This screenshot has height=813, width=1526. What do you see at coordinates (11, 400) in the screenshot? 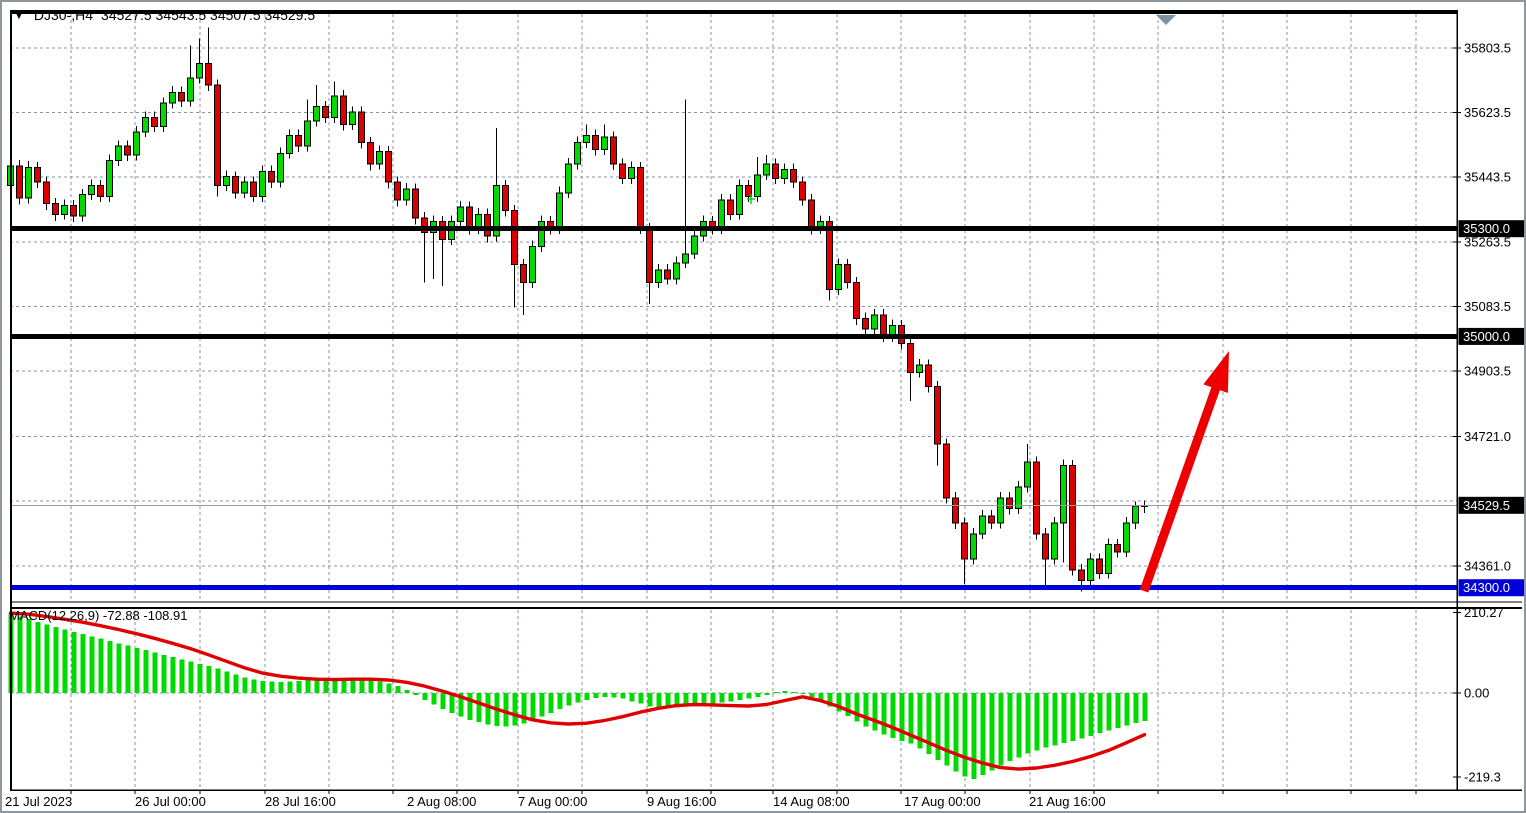
I see `chart-left-border` at bounding box center [11, 400].